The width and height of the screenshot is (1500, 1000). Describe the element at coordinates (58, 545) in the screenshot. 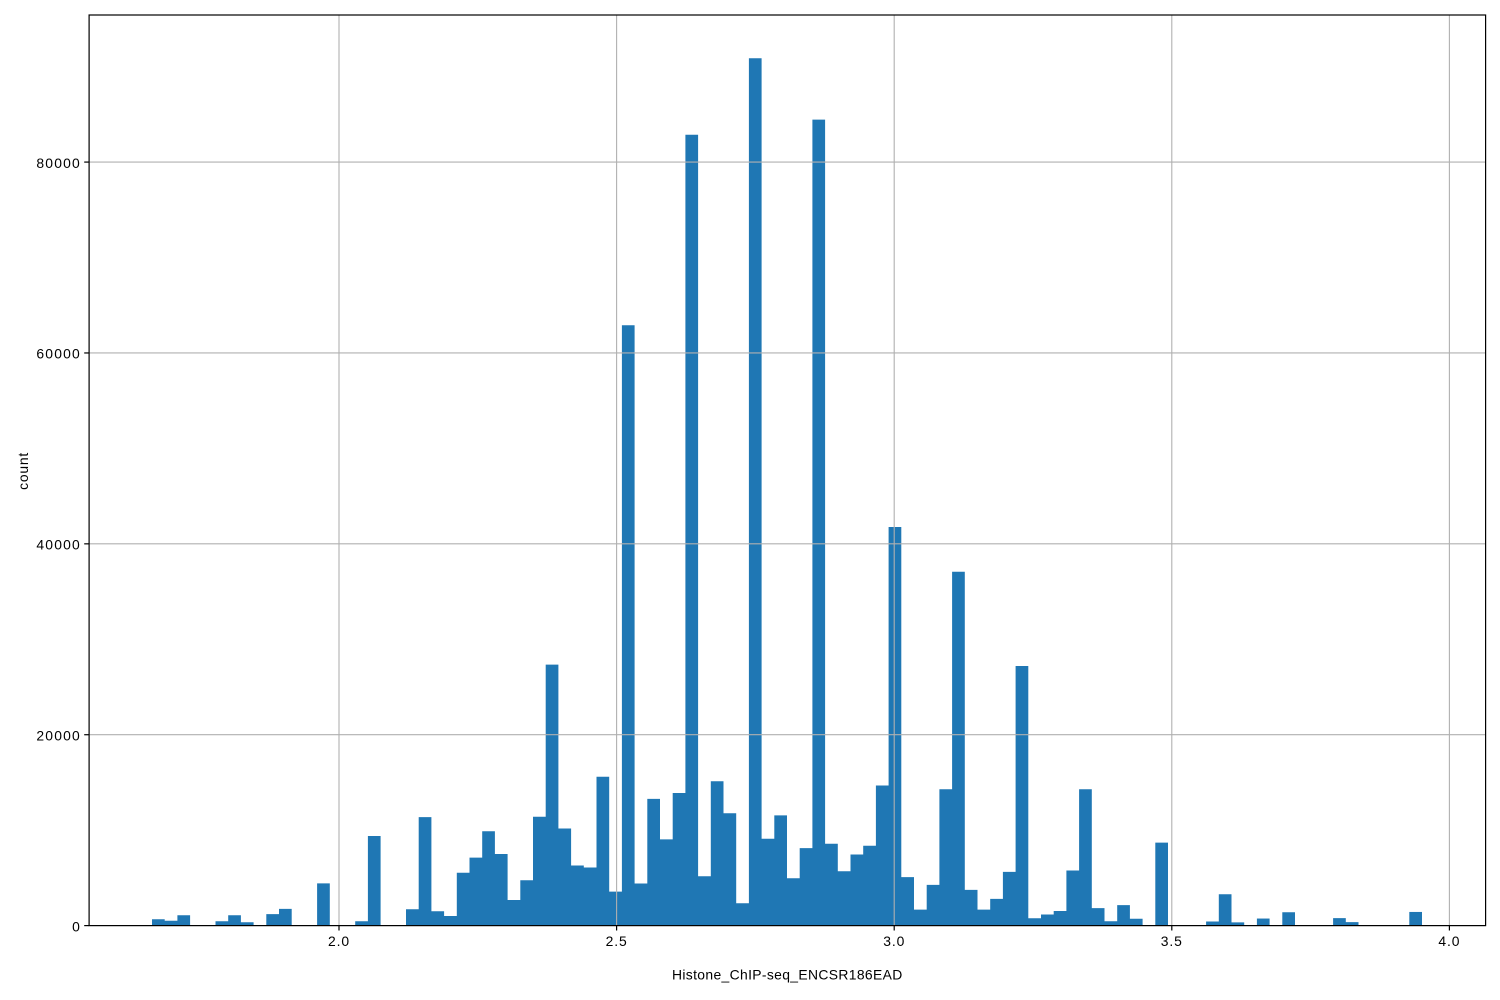

I see `svg-text: 40000` at that location.